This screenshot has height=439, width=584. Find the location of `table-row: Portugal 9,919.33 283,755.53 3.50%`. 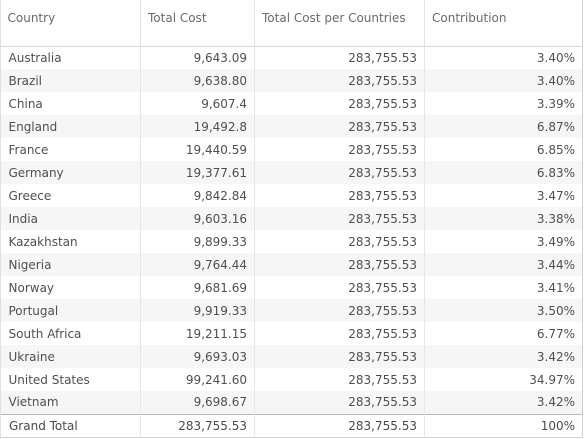

table-row: Portugal 9,919.33 283,755.53 3.50% is located at coordinates (291, 310).